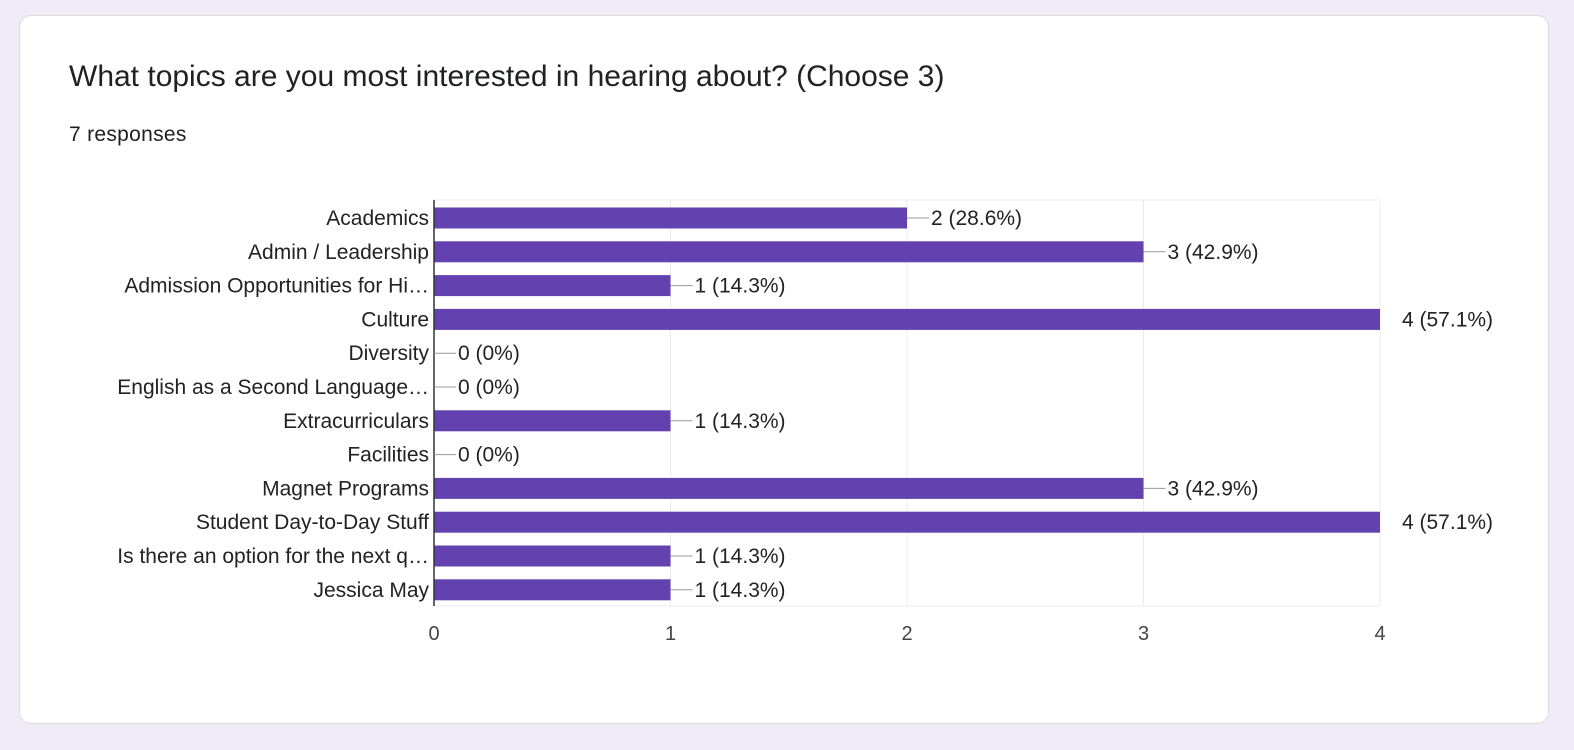  I want to click on x-tick-label: 3, so click(1143, 634).